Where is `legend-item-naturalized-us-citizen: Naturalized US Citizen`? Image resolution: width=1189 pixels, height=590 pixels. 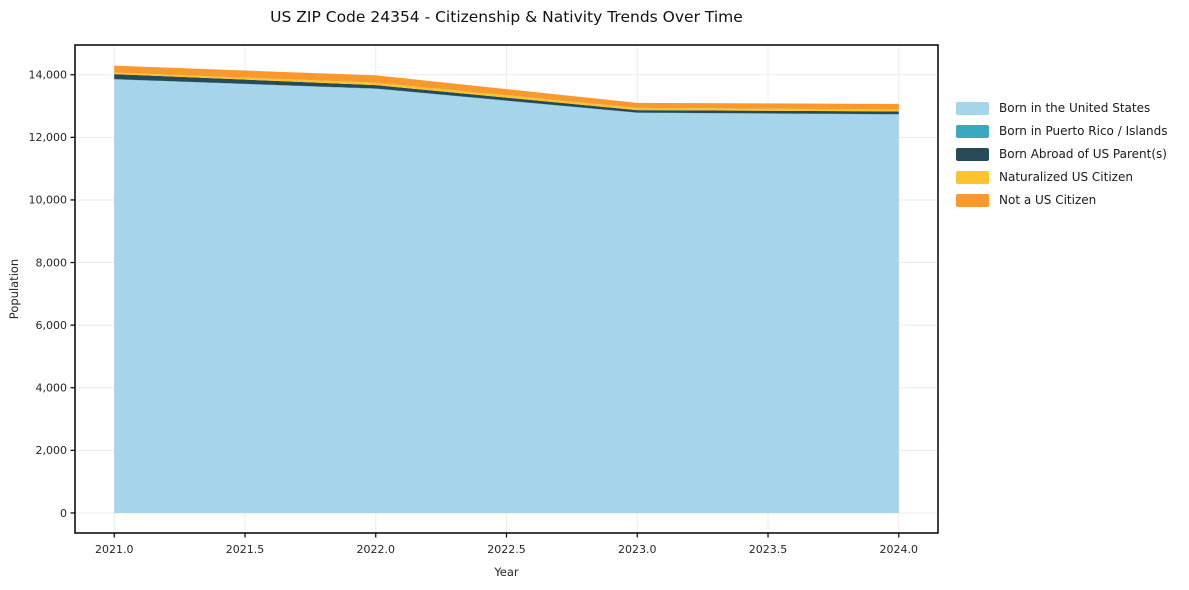
legend-item-naturalized-us-citizen: Naturalized US Citizen is located at coordinates (1062, 177).